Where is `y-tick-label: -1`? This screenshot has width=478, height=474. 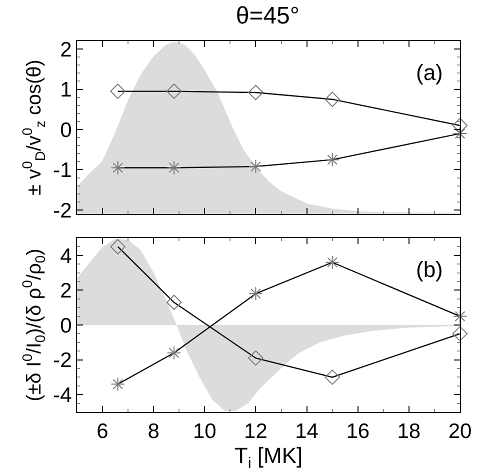 y-tick-label: -1 is located at coordinates (62, 170).